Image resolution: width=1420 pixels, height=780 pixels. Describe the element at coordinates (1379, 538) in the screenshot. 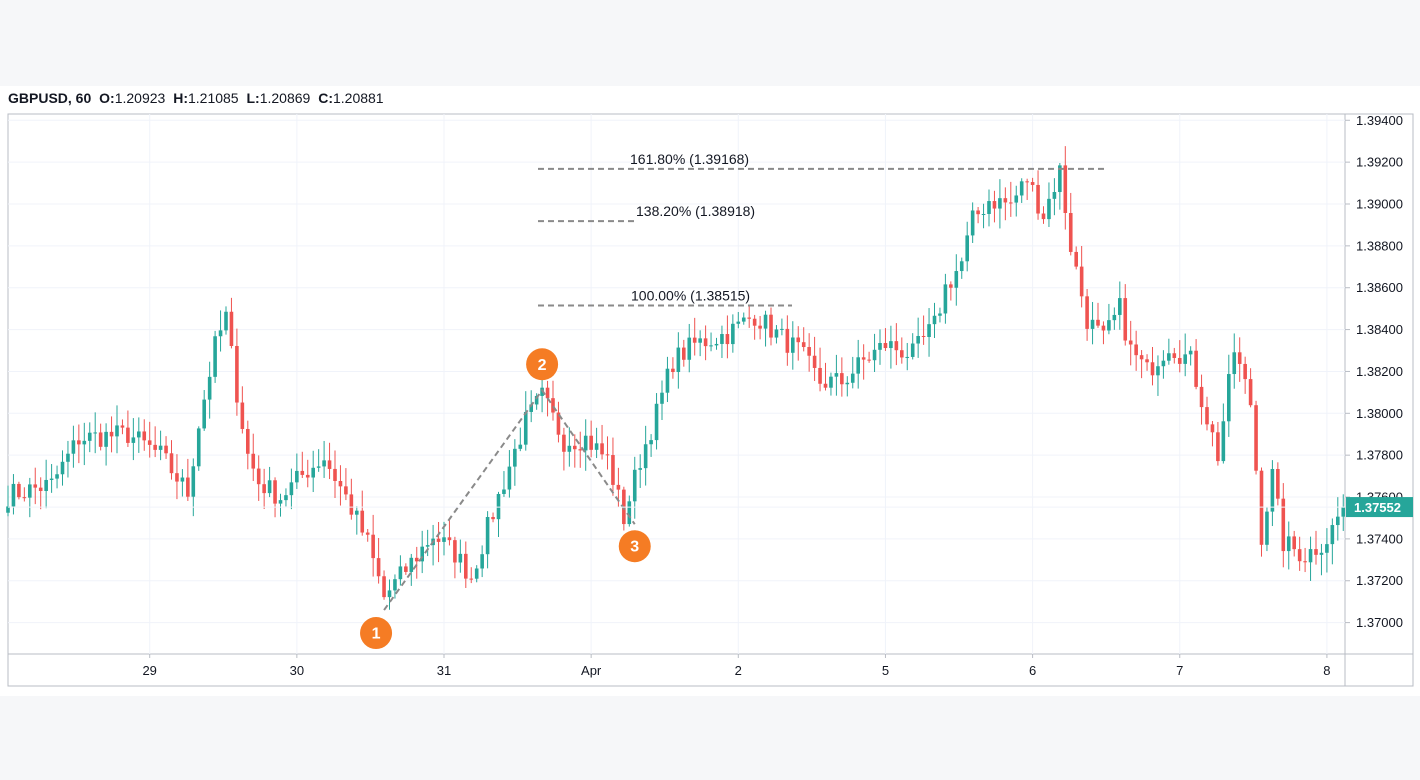

I see `y-tick-label: 1.37400` at that location.